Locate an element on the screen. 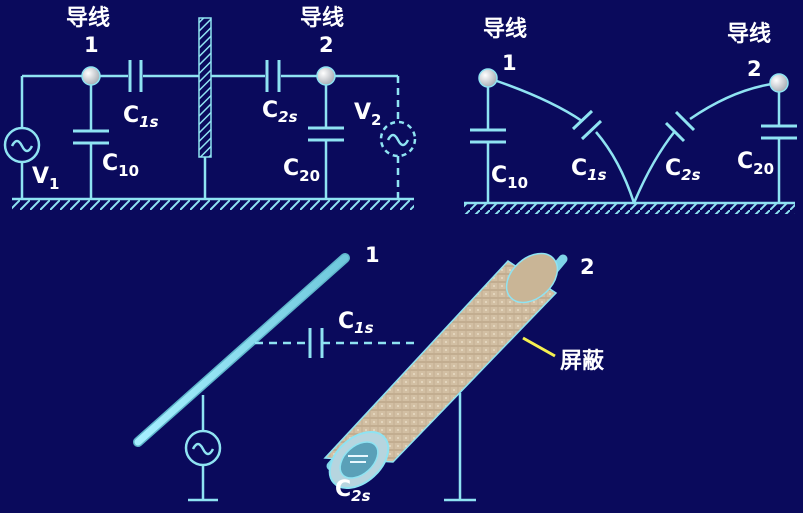 The height and width of the screenshot is (513, 803). ground-bar-left is located at coordinates (213, 204).